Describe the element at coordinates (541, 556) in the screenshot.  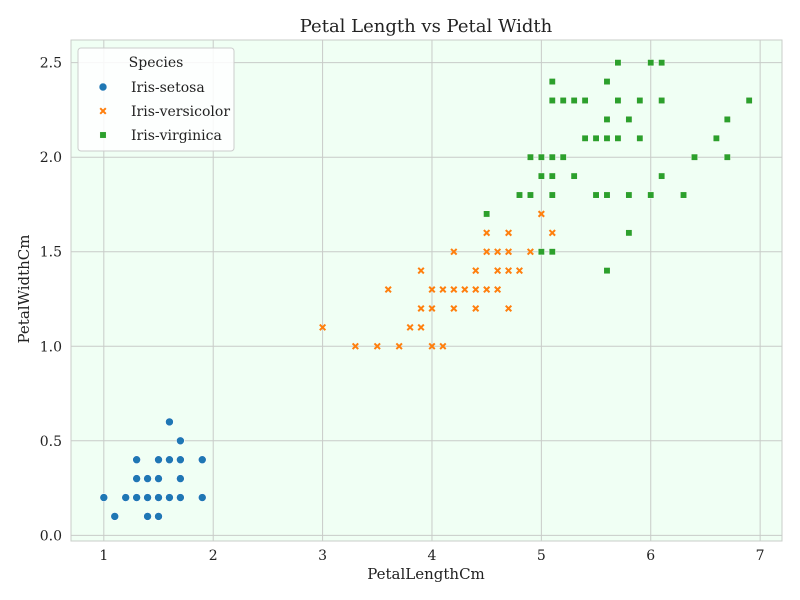
I see `x-tick-label: 5` at that location.